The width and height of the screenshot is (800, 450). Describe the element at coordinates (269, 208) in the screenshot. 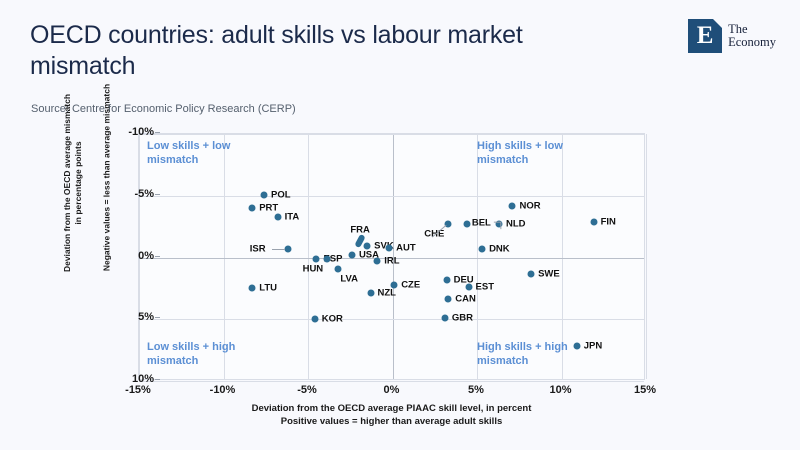

I see `data-label-prt: PRT` at that location.